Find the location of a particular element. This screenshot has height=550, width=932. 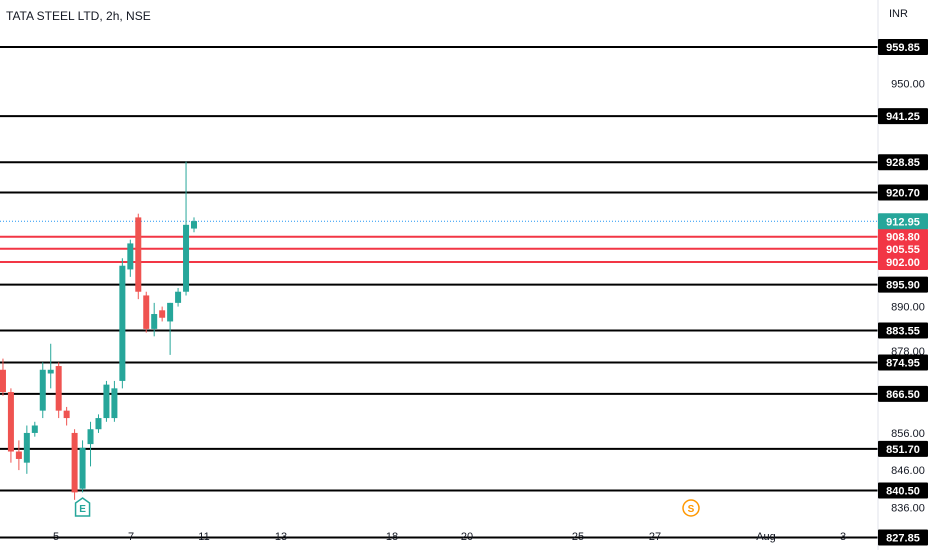

level-price-label: 959.85 is located at coordinates (903, 47).